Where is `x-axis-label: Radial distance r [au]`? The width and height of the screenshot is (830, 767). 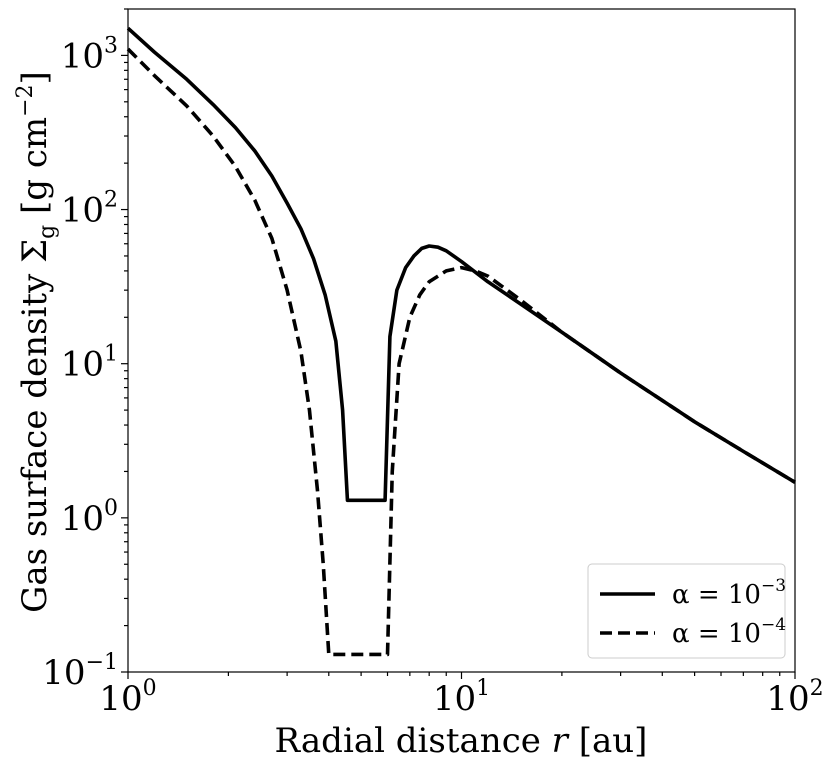 x-axis-label: Radial distance r [au] is located at coordinates (461, 741).